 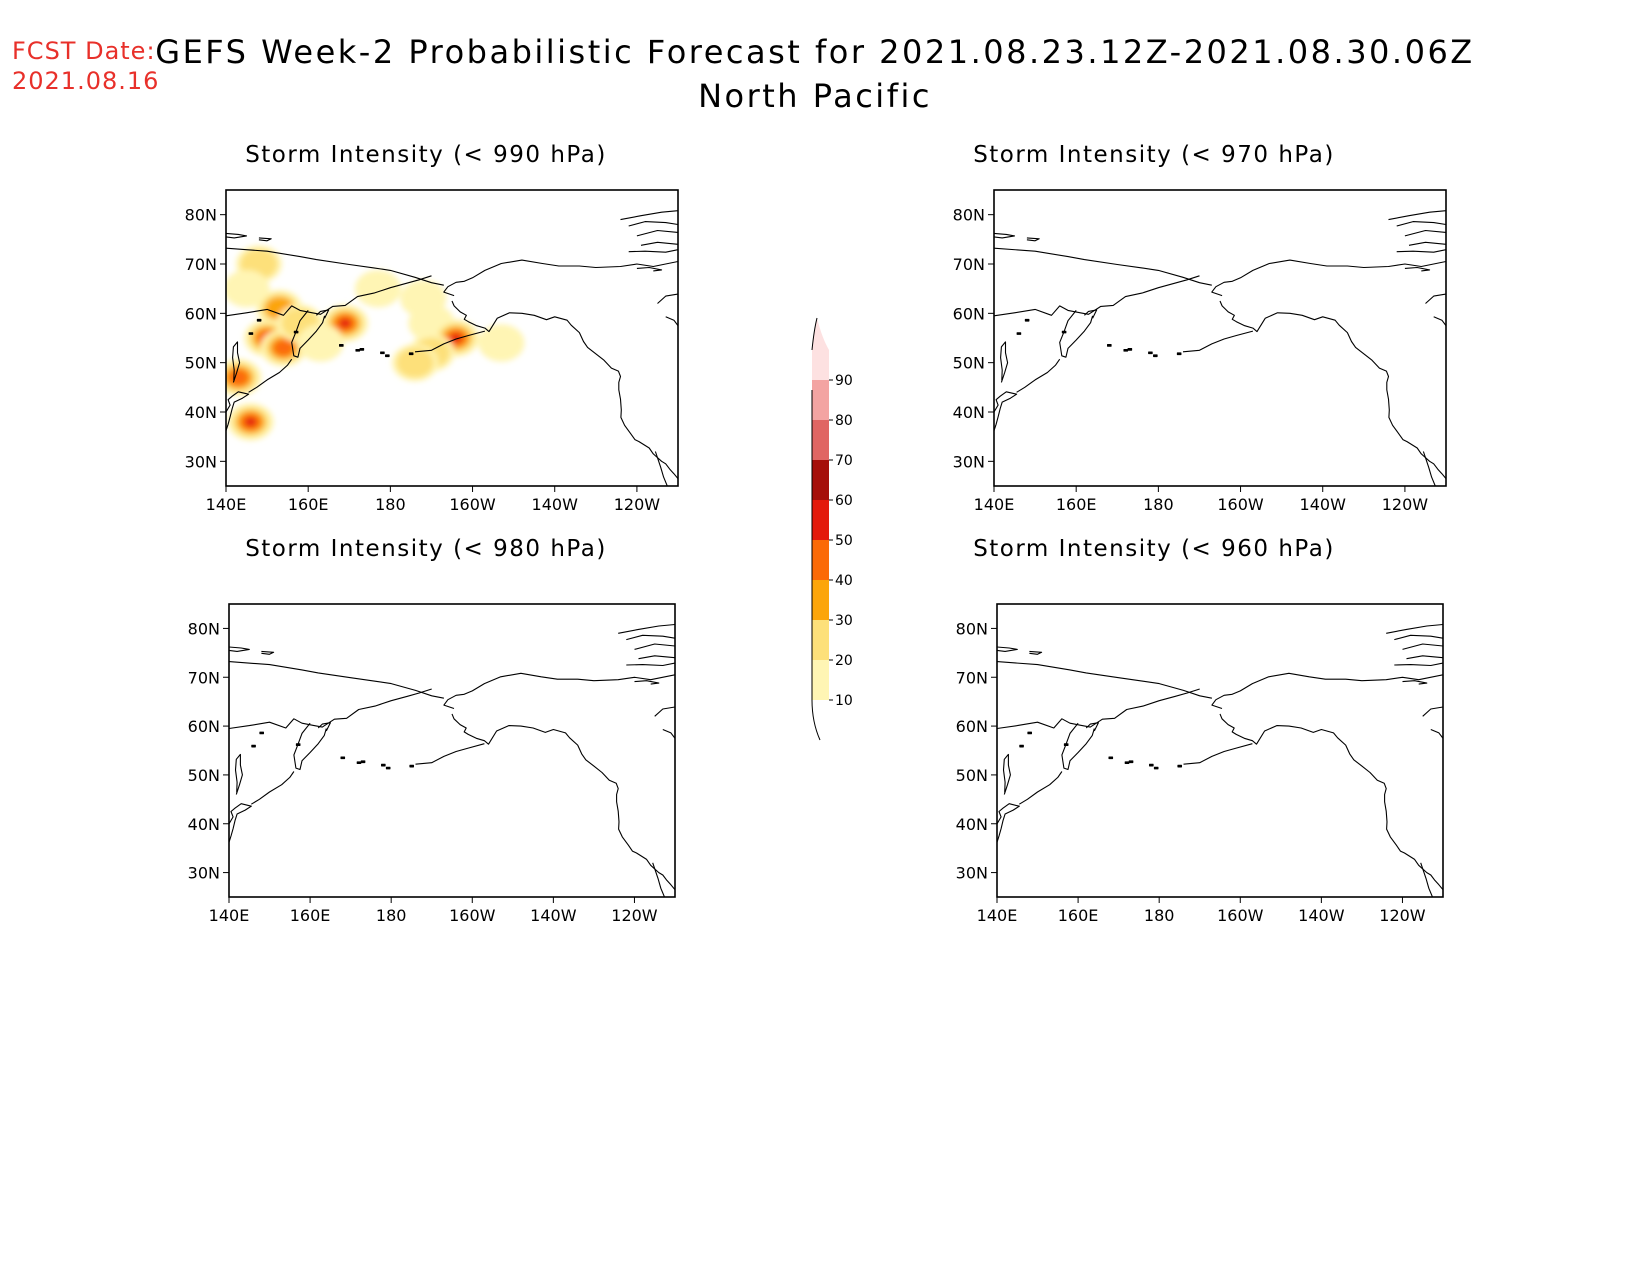 What do you see at coordinates (844, 421) in the screenshot?
I see `colorbar-label: 80` at bounding box center [844, 421].